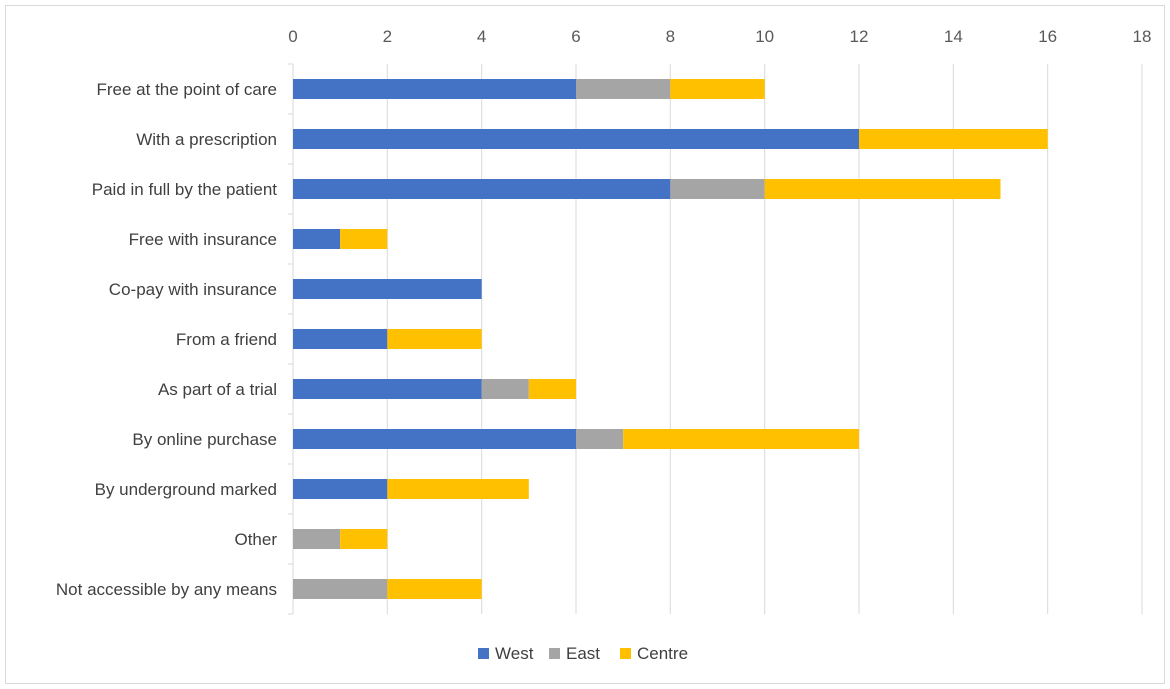 Image resolution: width=1170 pixels, height=689 pixels. What do you see at coordinates (859, 36) in the screenshot?
I see `x-tick-label: 12` at bounding box center [859, 36].